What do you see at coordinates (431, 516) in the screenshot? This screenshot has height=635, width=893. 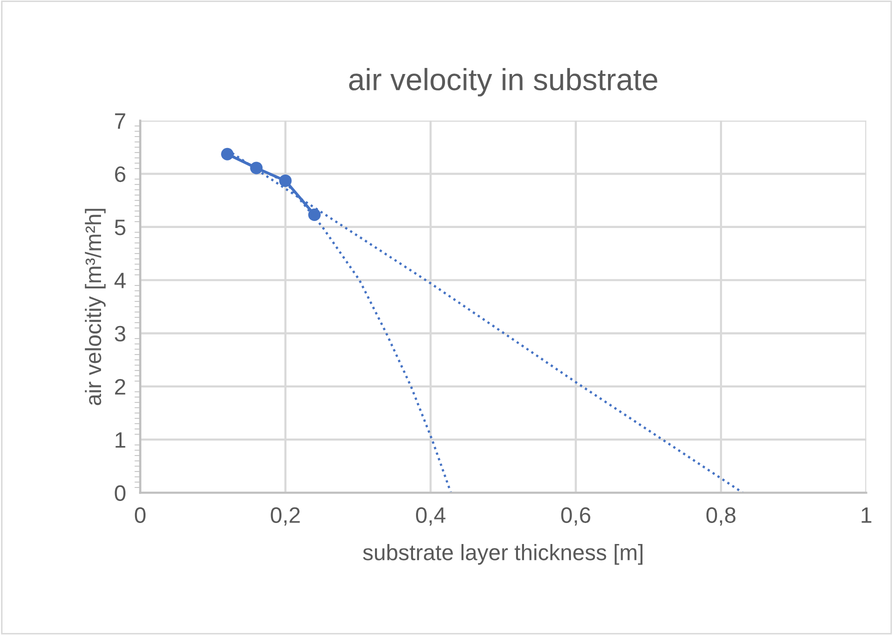 I see `x-tick-label: 0,4` at bounding box center [431, 516].